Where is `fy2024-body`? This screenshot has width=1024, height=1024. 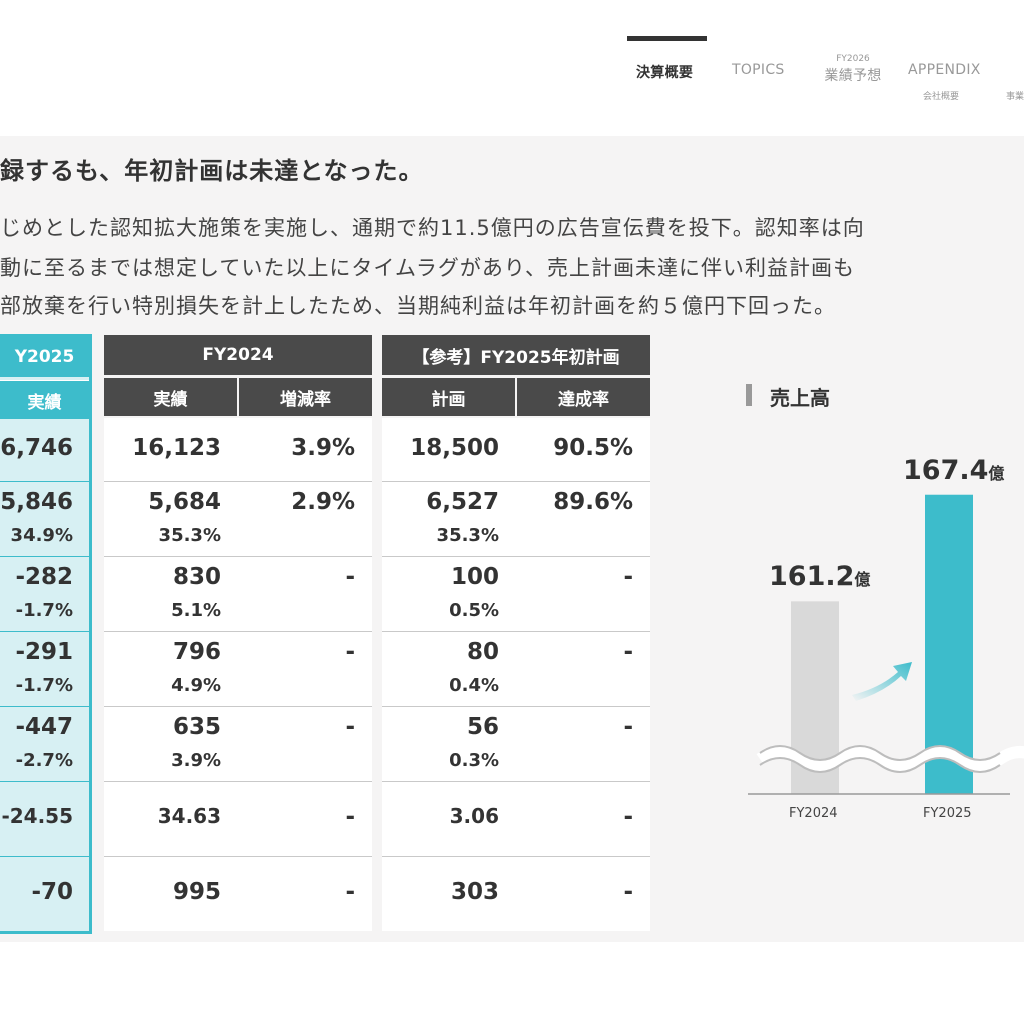 fy2024-body is located at coordinates (238, 674).